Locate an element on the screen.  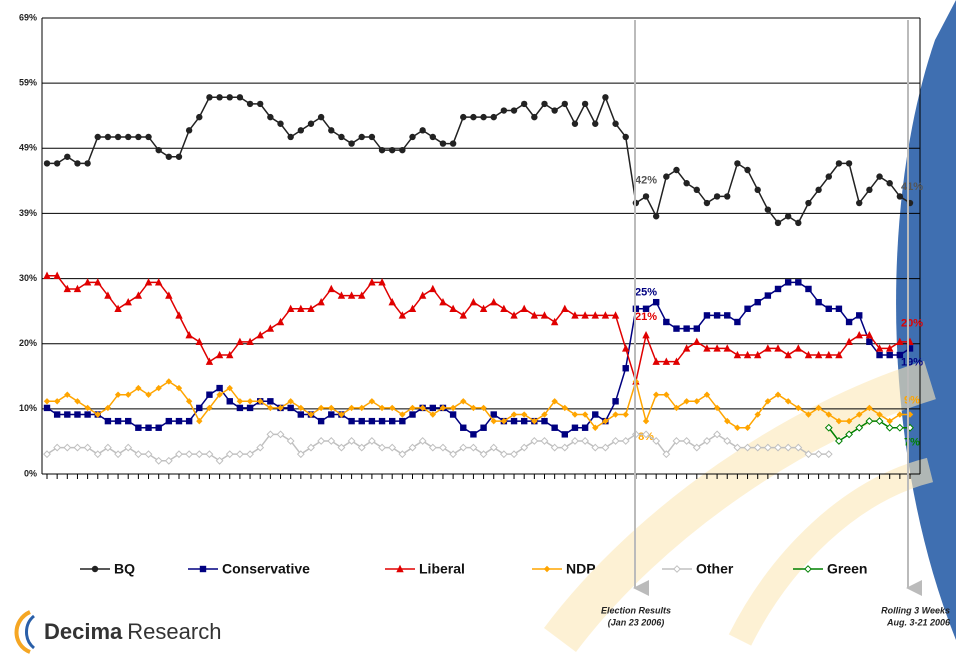
annotation: (Jan 23 2006) is located at coordinates (636, 622).